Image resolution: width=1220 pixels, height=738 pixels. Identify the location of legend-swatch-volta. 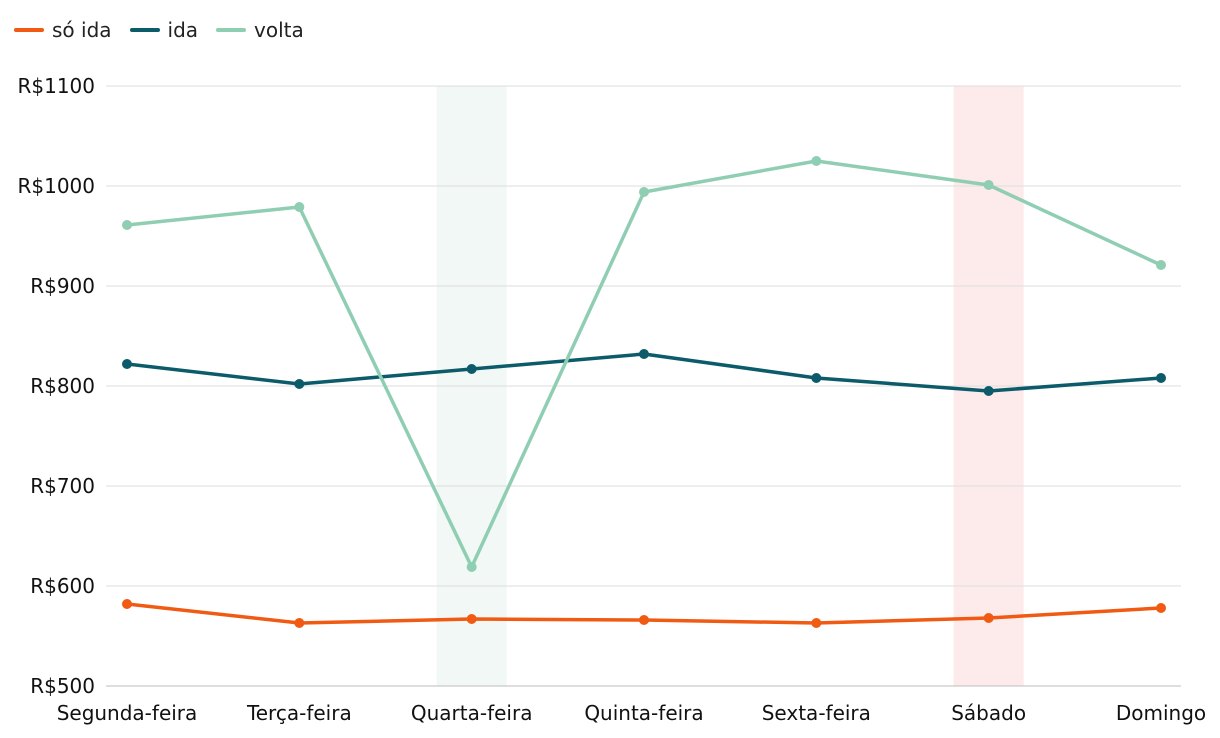
(231, 30).